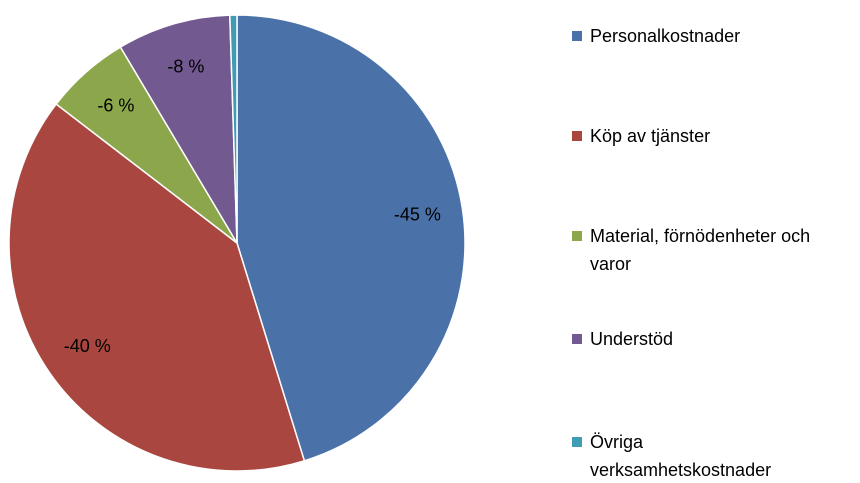 Image resolution: width=860 pixels, height=483 pixels. Describe the element at coordinates (632, 339) in the screenshot. I see `legend-label: Understöd` at that location.